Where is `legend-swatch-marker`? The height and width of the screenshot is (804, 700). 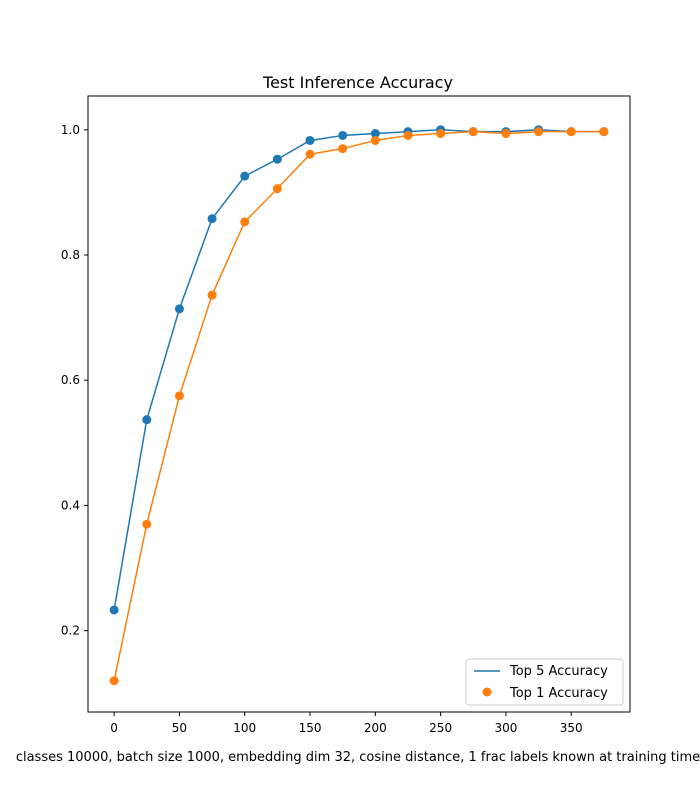
legend-swatch-marker is located at coordinates (487, 692).